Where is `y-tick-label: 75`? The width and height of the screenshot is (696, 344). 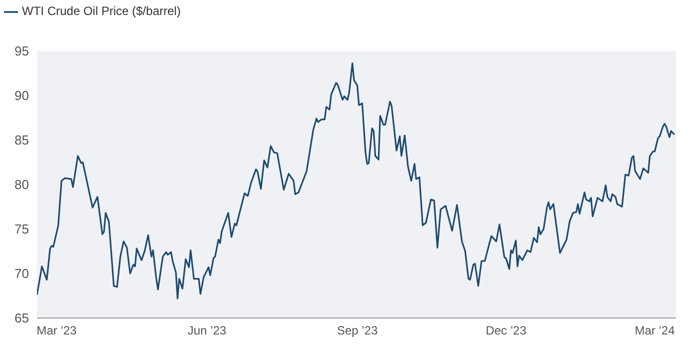 y-tick-label: 75 is located at coordinates (21, 229).